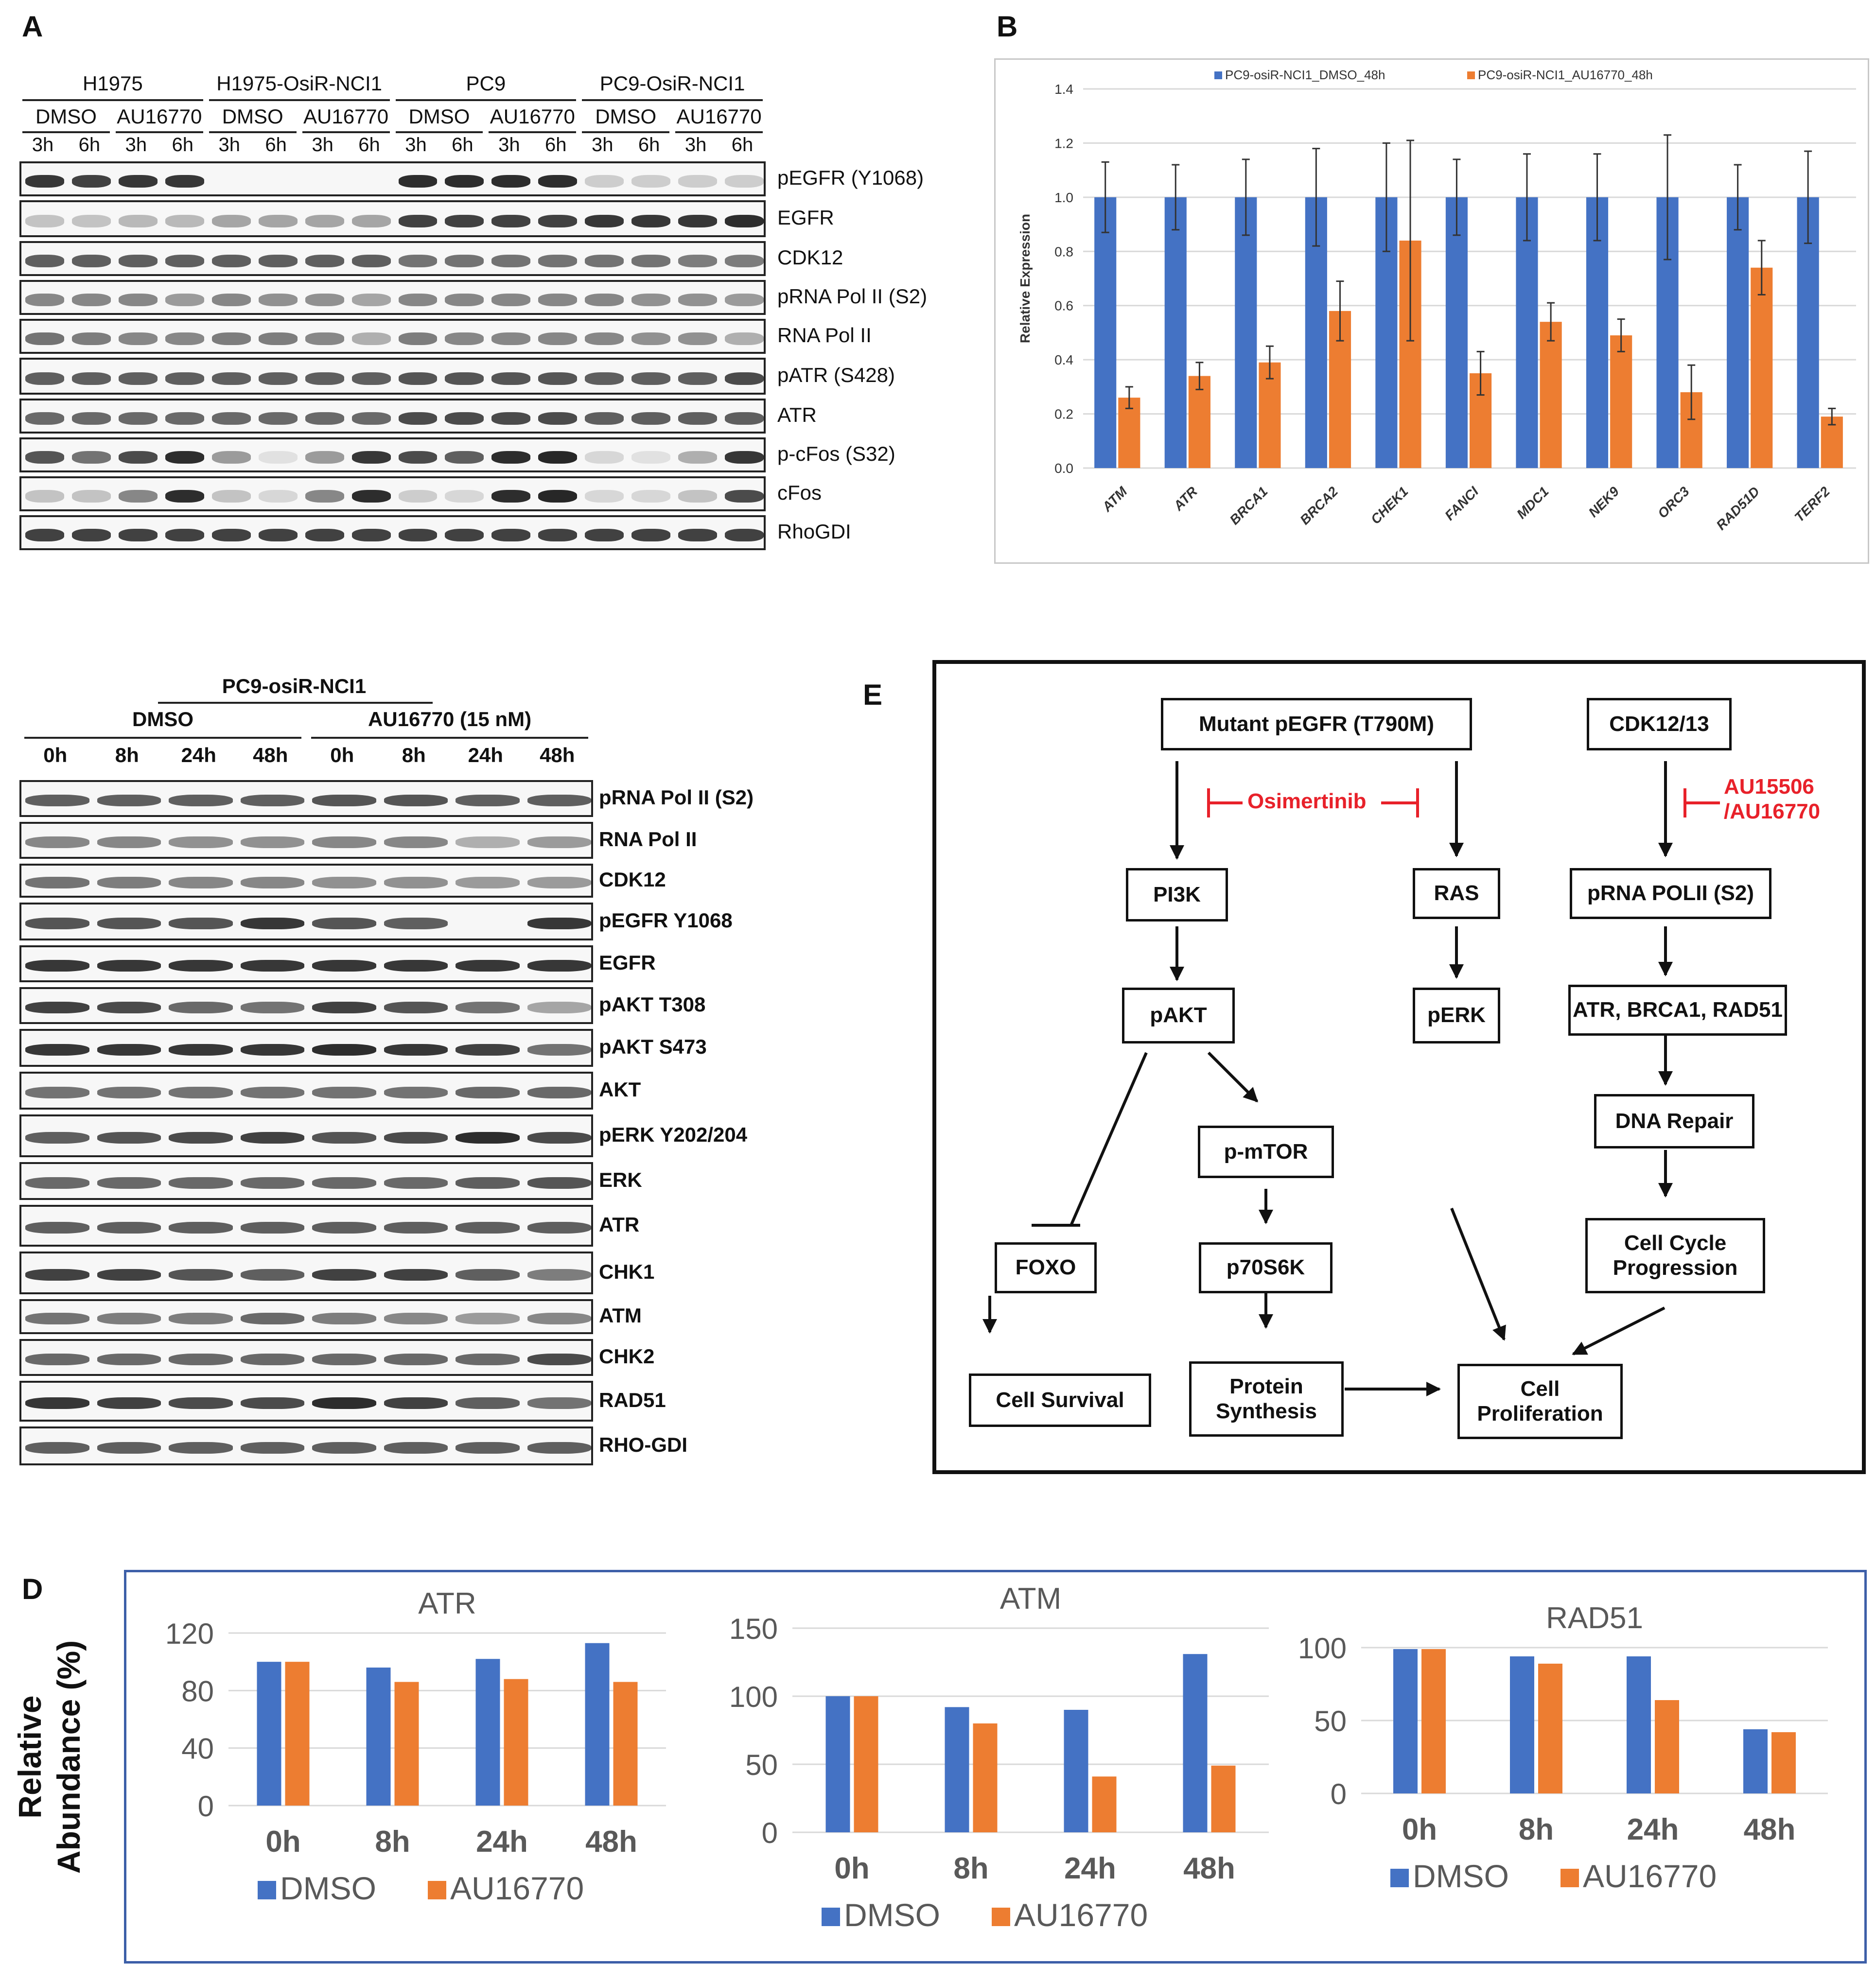  I want to click on inhibitor-au15506-au16770: AU15506 /AU16770, so click(1773, 799).